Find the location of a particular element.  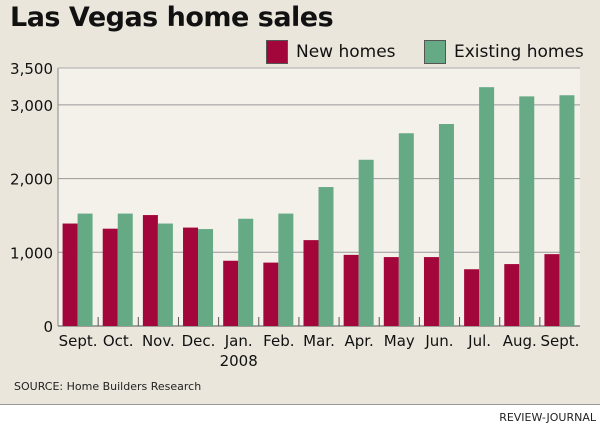

credit: REVIEW-JOURNAL is located at coordinates (547, 417).